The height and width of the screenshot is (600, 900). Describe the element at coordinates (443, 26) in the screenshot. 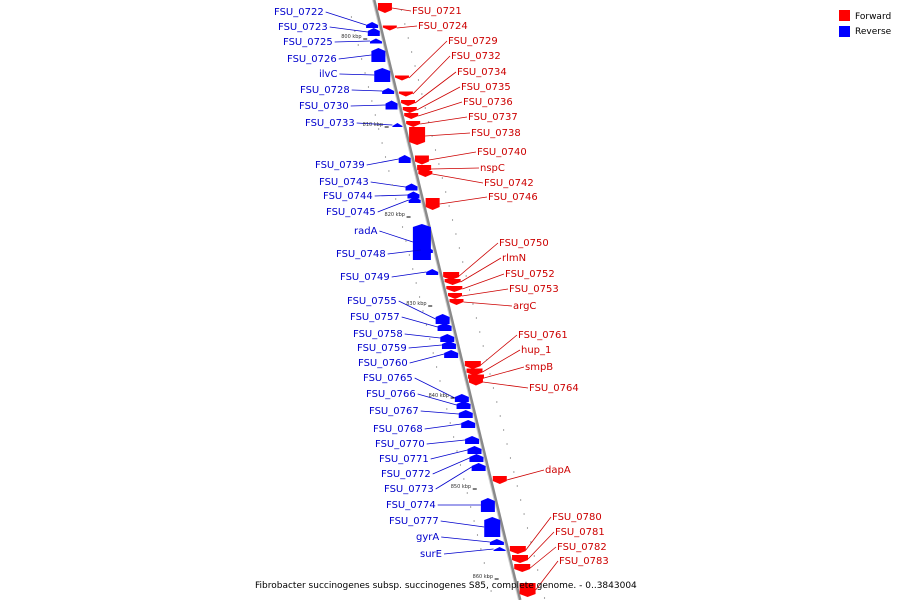

I see `gene-label-fsu-0724: FSU_0724` at that location.